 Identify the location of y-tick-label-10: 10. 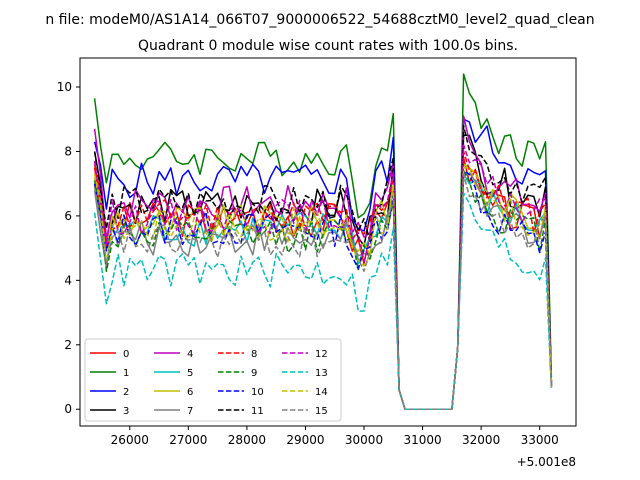
(64, 87).